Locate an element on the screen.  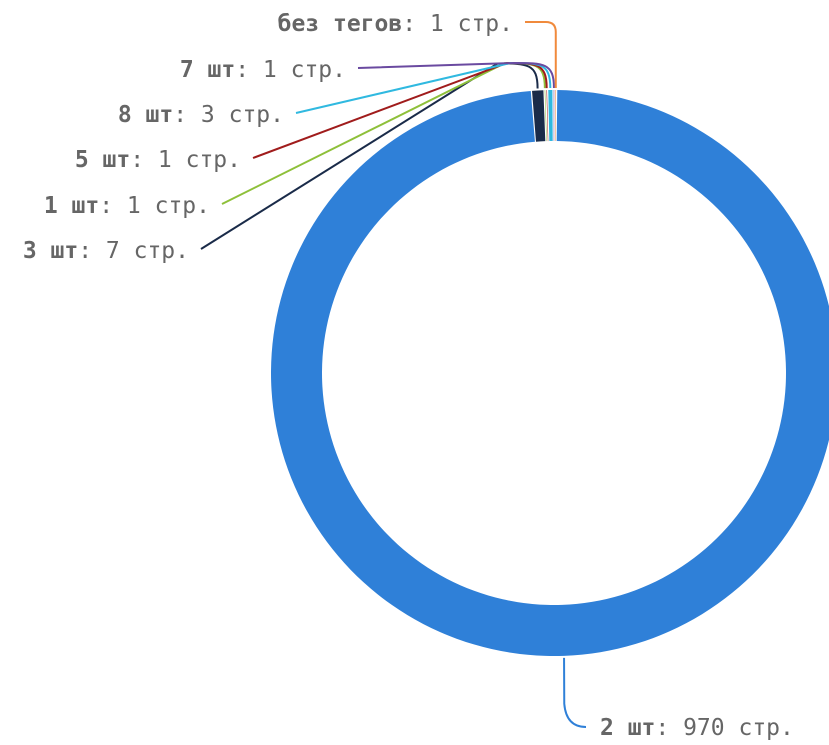
slice-label-value: : 3 стр. is located at coordinates (228, 115).